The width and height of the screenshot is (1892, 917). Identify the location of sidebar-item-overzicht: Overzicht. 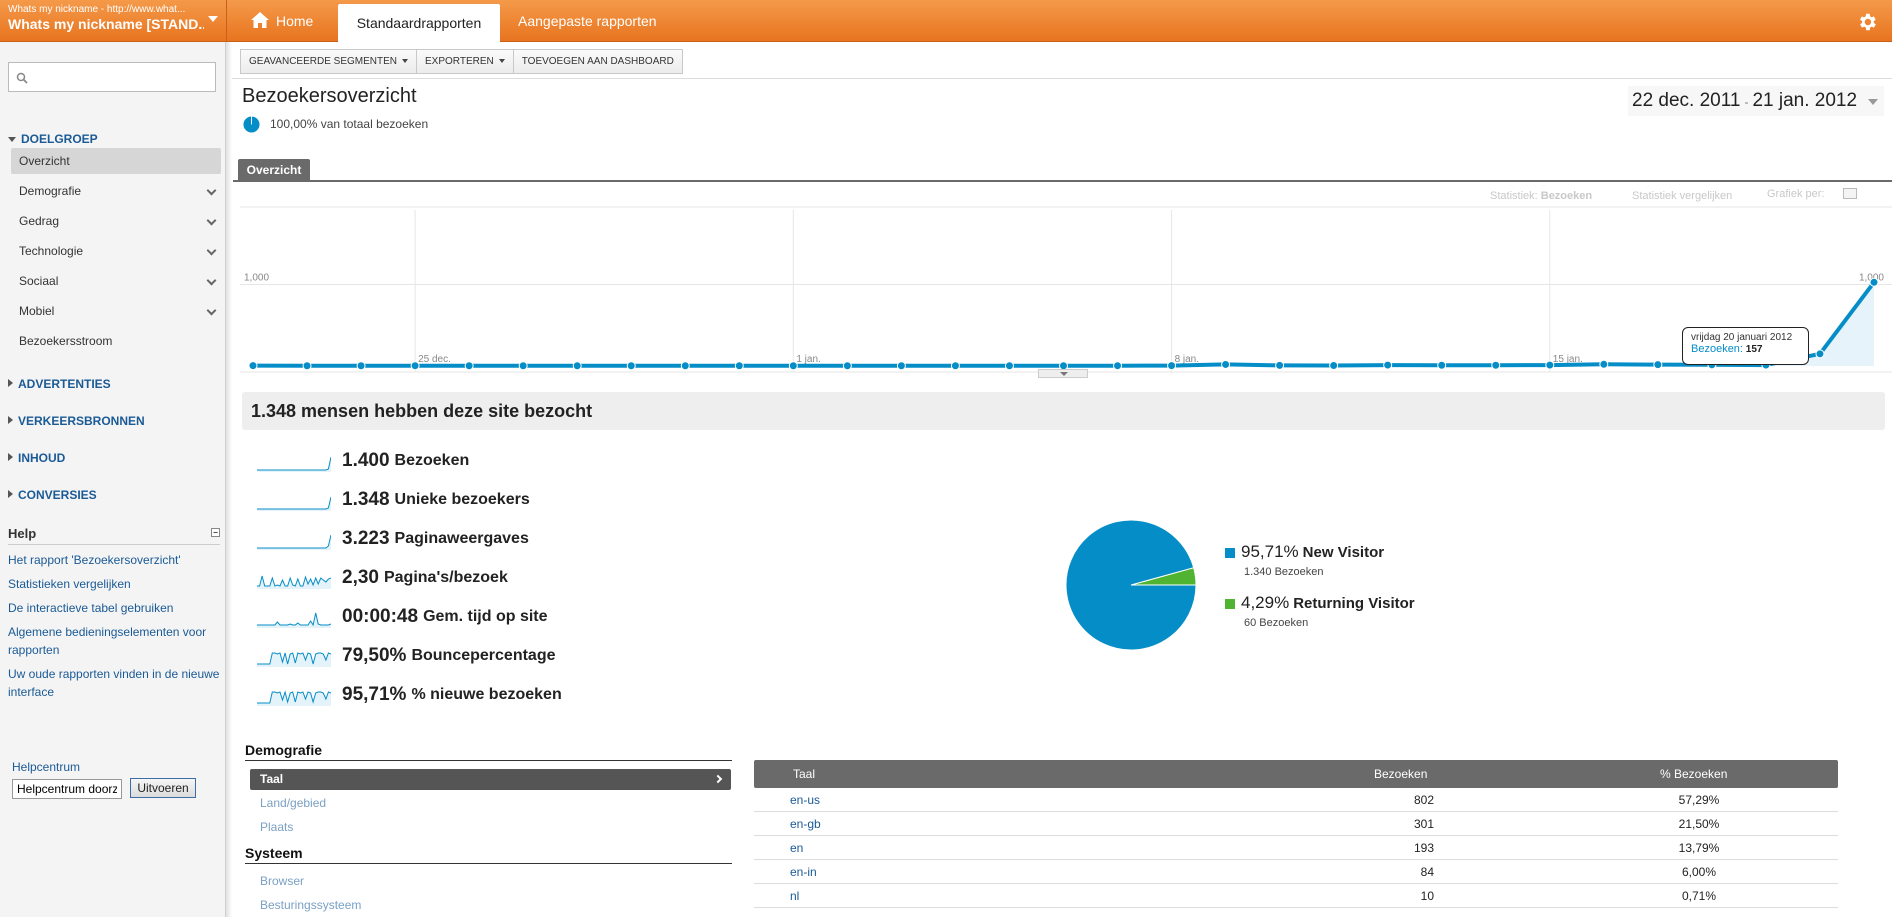
(116, 161).